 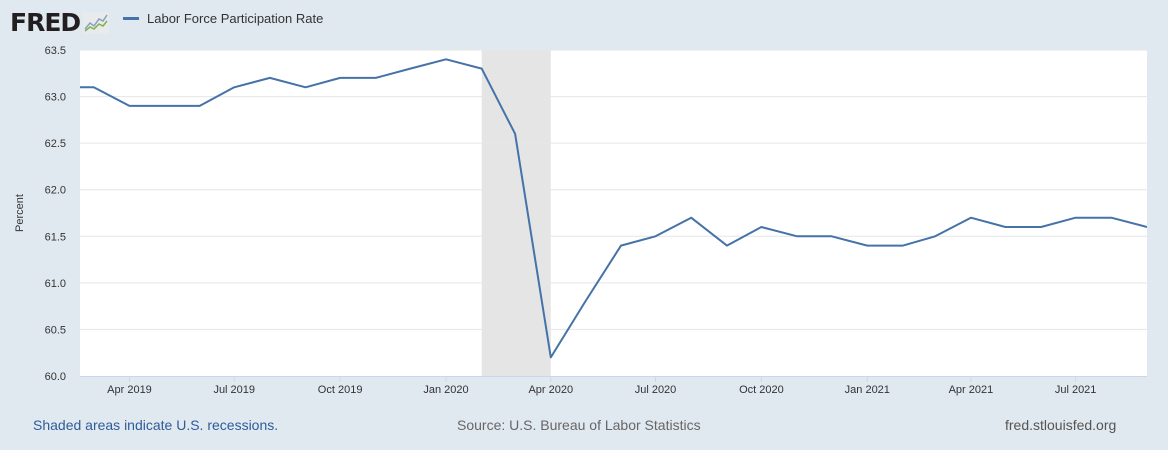 I want to click on fred-chart-icon, so click(x=96, y=22).